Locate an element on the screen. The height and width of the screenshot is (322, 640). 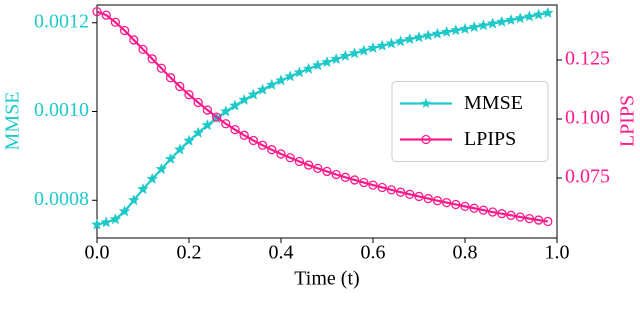
x-tick-label: 1.0 is located at coordinates (557, 253).